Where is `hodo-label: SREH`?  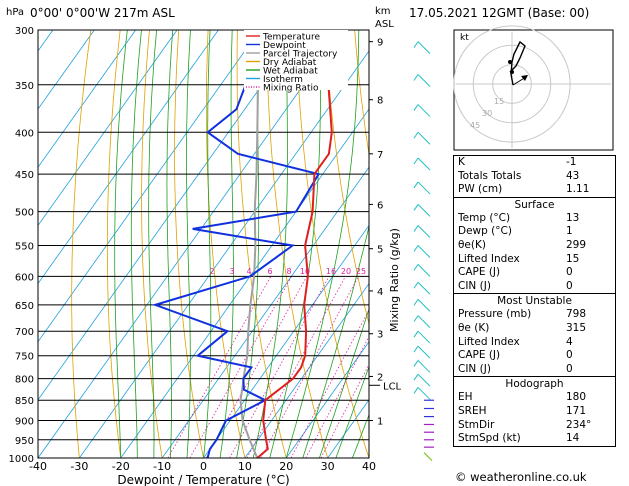
hodo-label: SREH is located at coordinates (472, 410).